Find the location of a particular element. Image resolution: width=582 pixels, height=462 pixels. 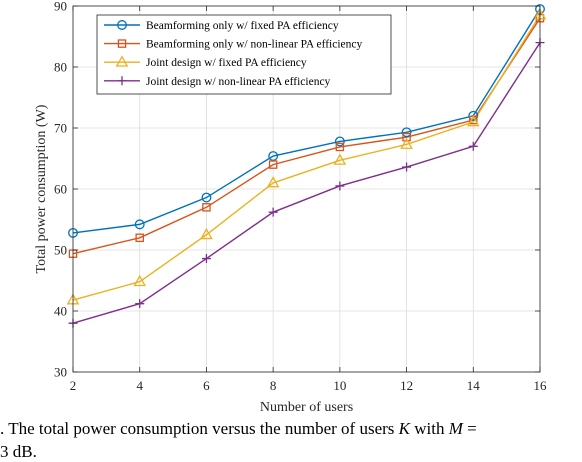

x-tick-label-0: 2 is located at coordinates (73, 385).